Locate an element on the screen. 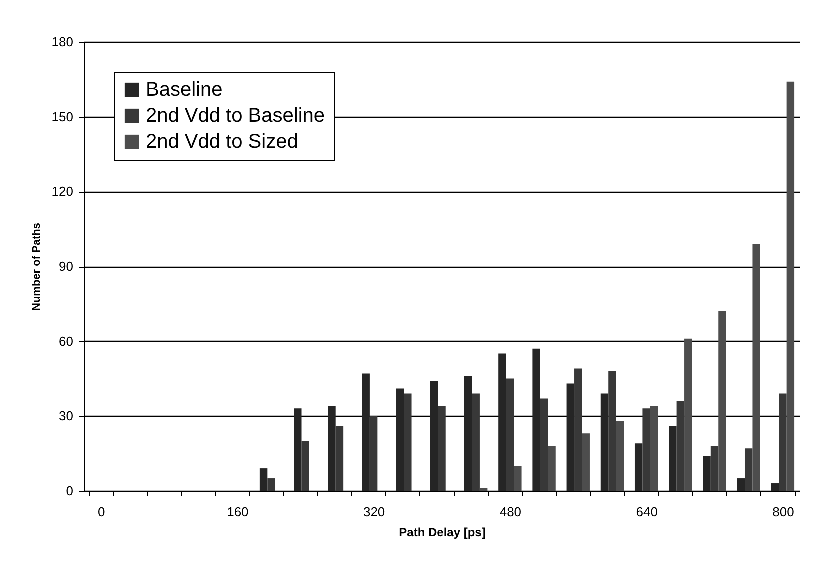  y-tick-label: 0 is located at coordinates (70, 491).